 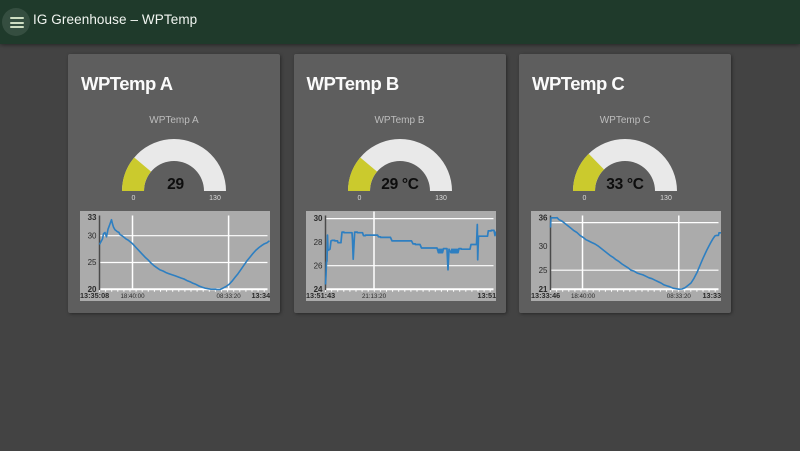 I want to click on svg-text: 21, so click(x=543, y=289).